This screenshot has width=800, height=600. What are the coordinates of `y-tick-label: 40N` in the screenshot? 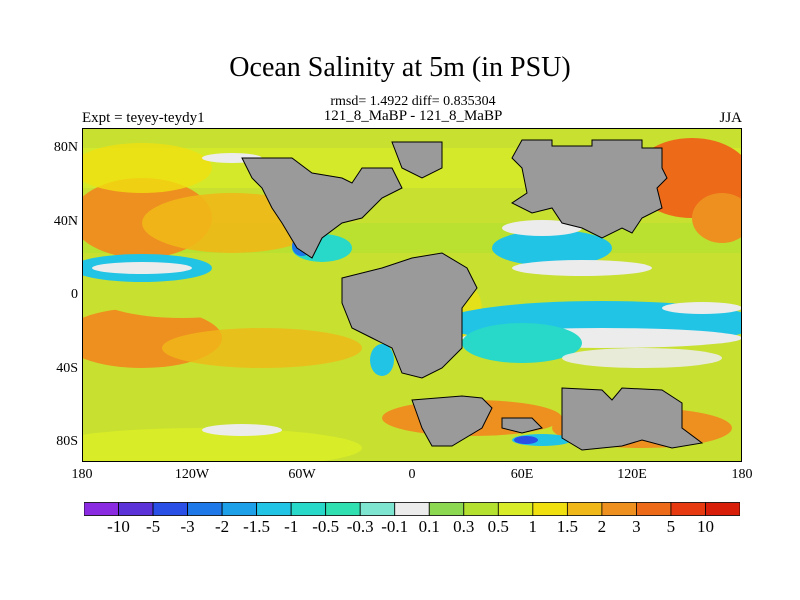 It's located at (65, 221).